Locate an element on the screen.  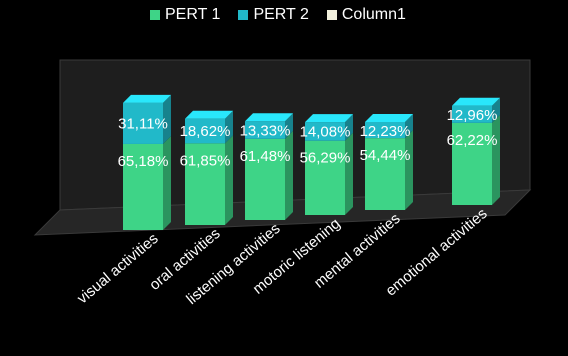
legend-item-pert2: PERT 2 is located at coordinates (273, 15).